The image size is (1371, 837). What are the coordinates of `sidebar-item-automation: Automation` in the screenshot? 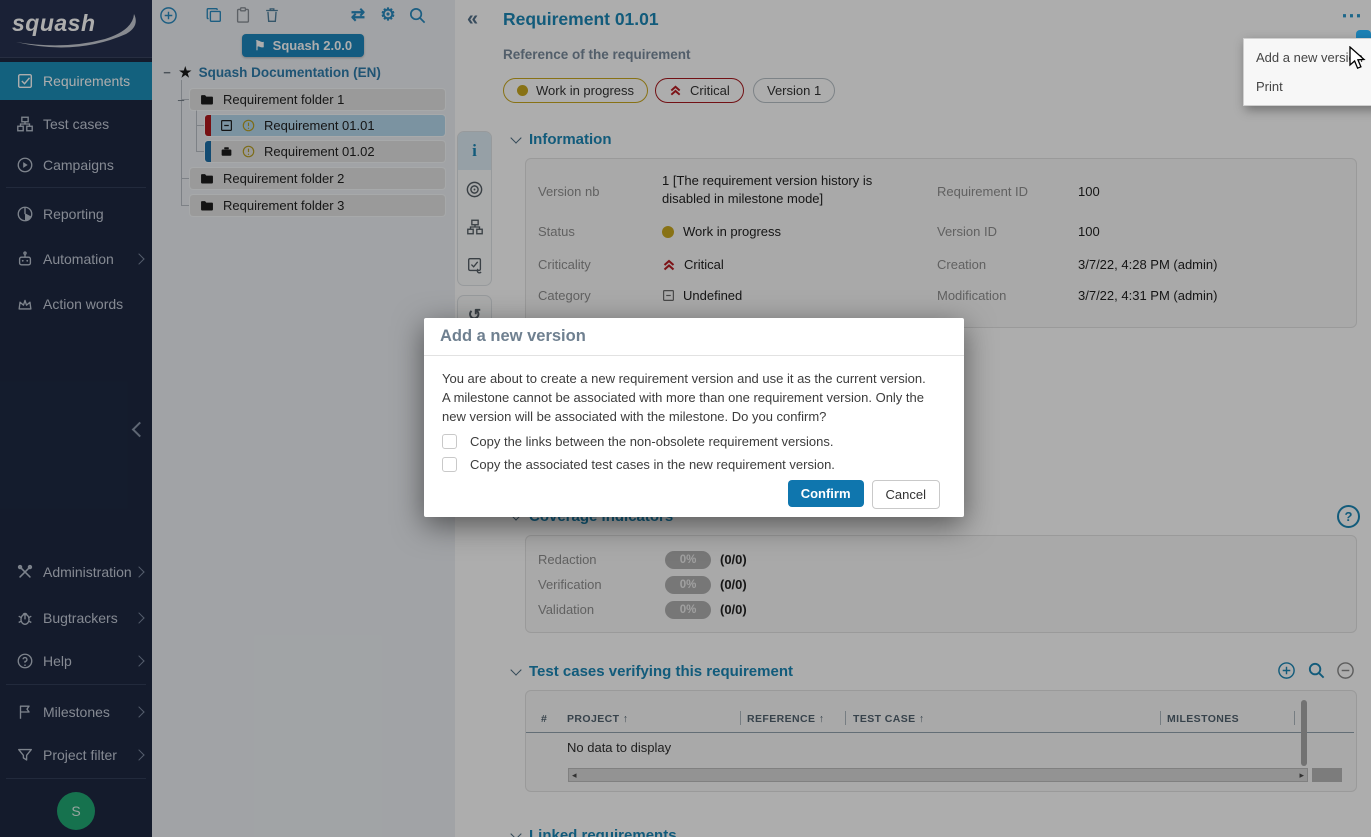 It's located at (76, 259).